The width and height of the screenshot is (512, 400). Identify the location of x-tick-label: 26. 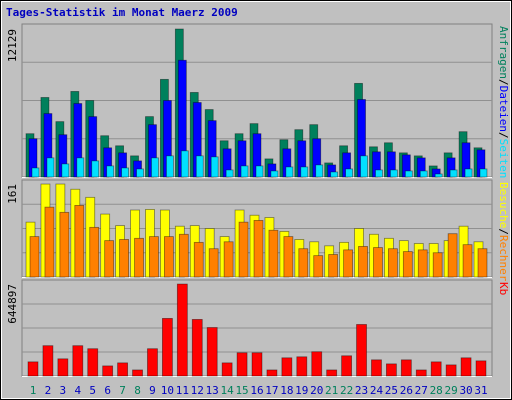
(406, 390).